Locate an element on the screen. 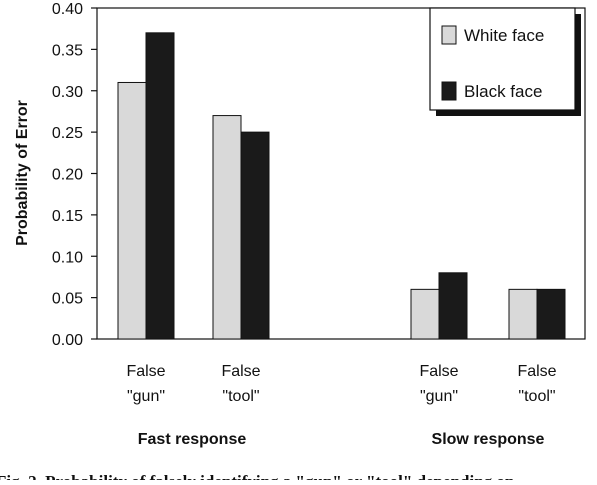 The height and width of the screenshot is (485, 597). y-axis-label: Probability of Error is located at coordinates (22, 173).